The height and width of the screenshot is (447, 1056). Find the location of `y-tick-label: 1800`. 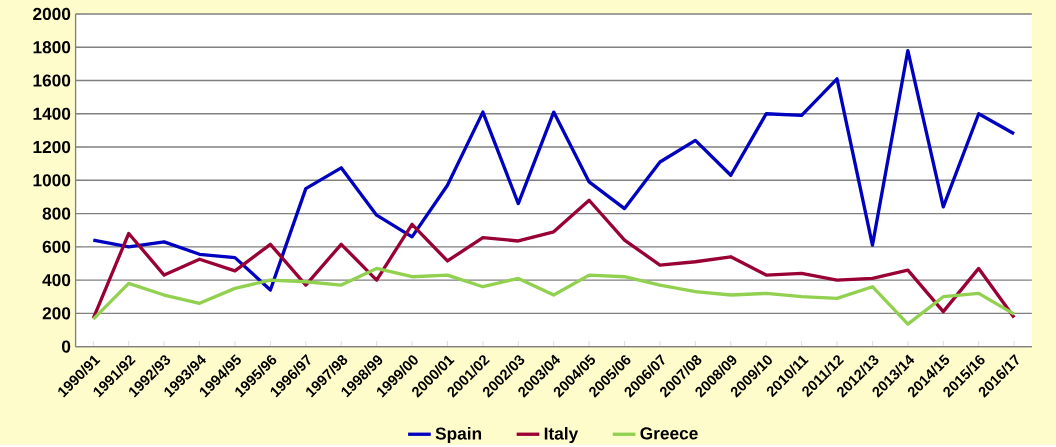

y-tick-label: 1800 is located at coordinates (52, 47).